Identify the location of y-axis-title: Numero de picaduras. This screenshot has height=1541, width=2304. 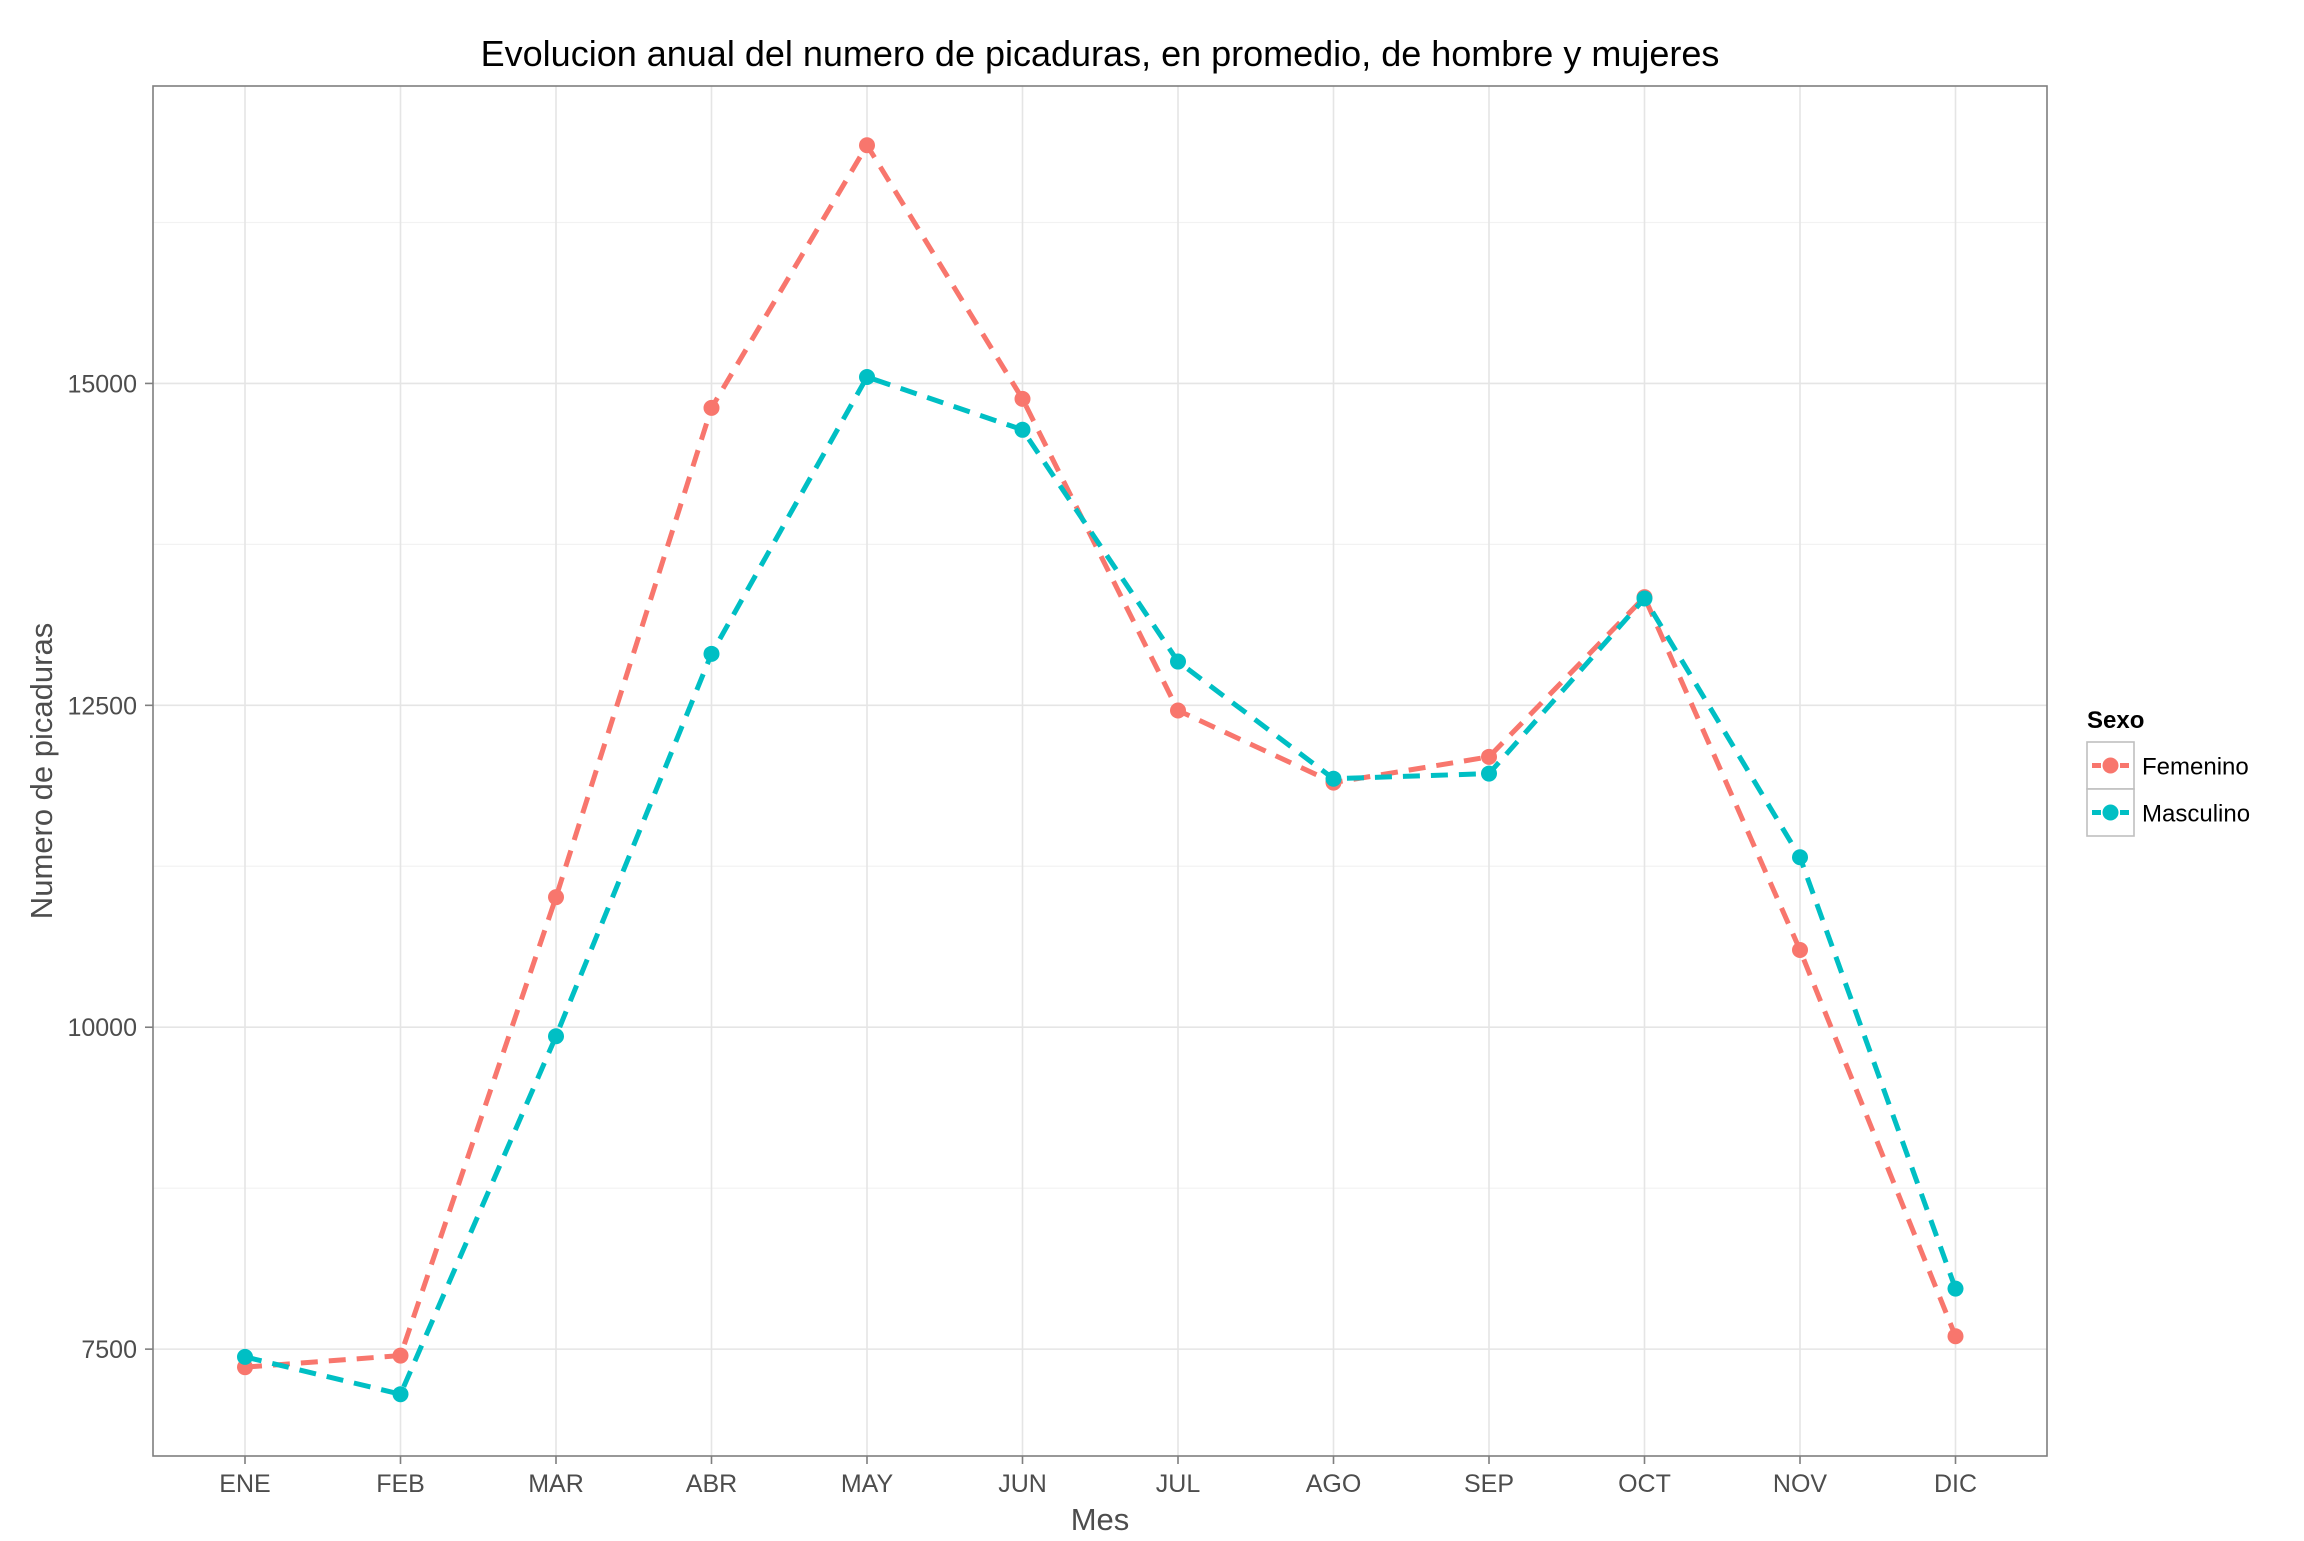
(41, 771).